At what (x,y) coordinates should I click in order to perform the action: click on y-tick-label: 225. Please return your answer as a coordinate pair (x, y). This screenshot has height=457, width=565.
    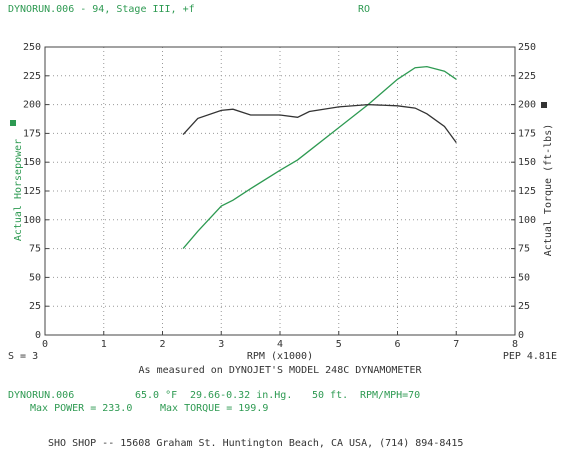
    Looking at the image, I should click on (32, 76).